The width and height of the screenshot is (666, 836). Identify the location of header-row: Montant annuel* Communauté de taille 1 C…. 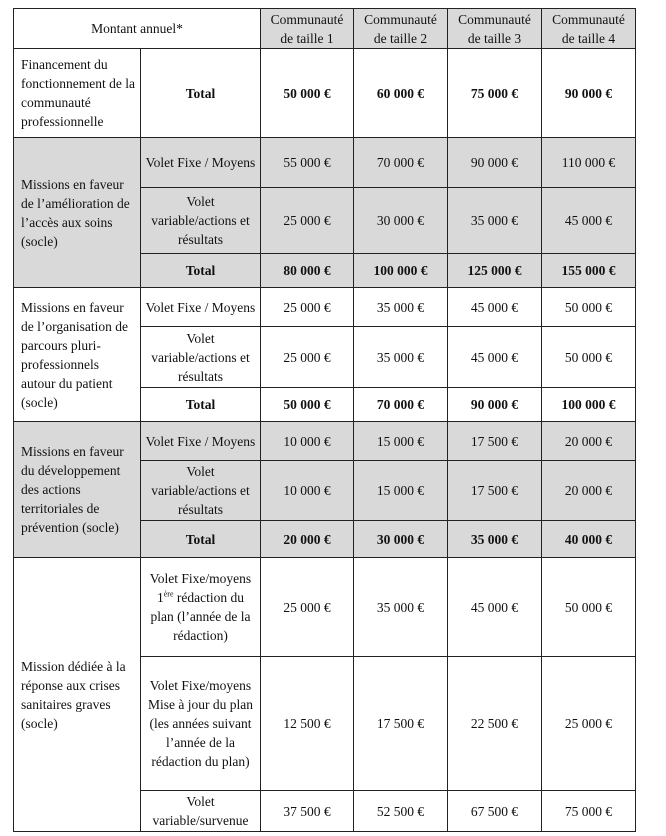
(324, 28).